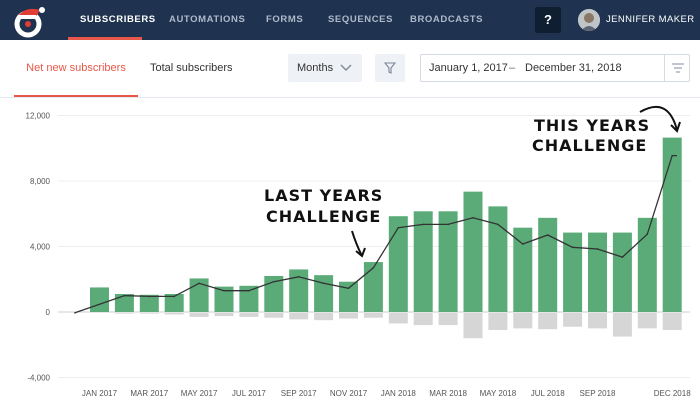 Image resolution: width=700 pixels, height=405 pixels. What do you see at coordinates (299, 393) in the screenshot?
I see `x-tick-label: SEP 2017` at bounding box center [299, 393].